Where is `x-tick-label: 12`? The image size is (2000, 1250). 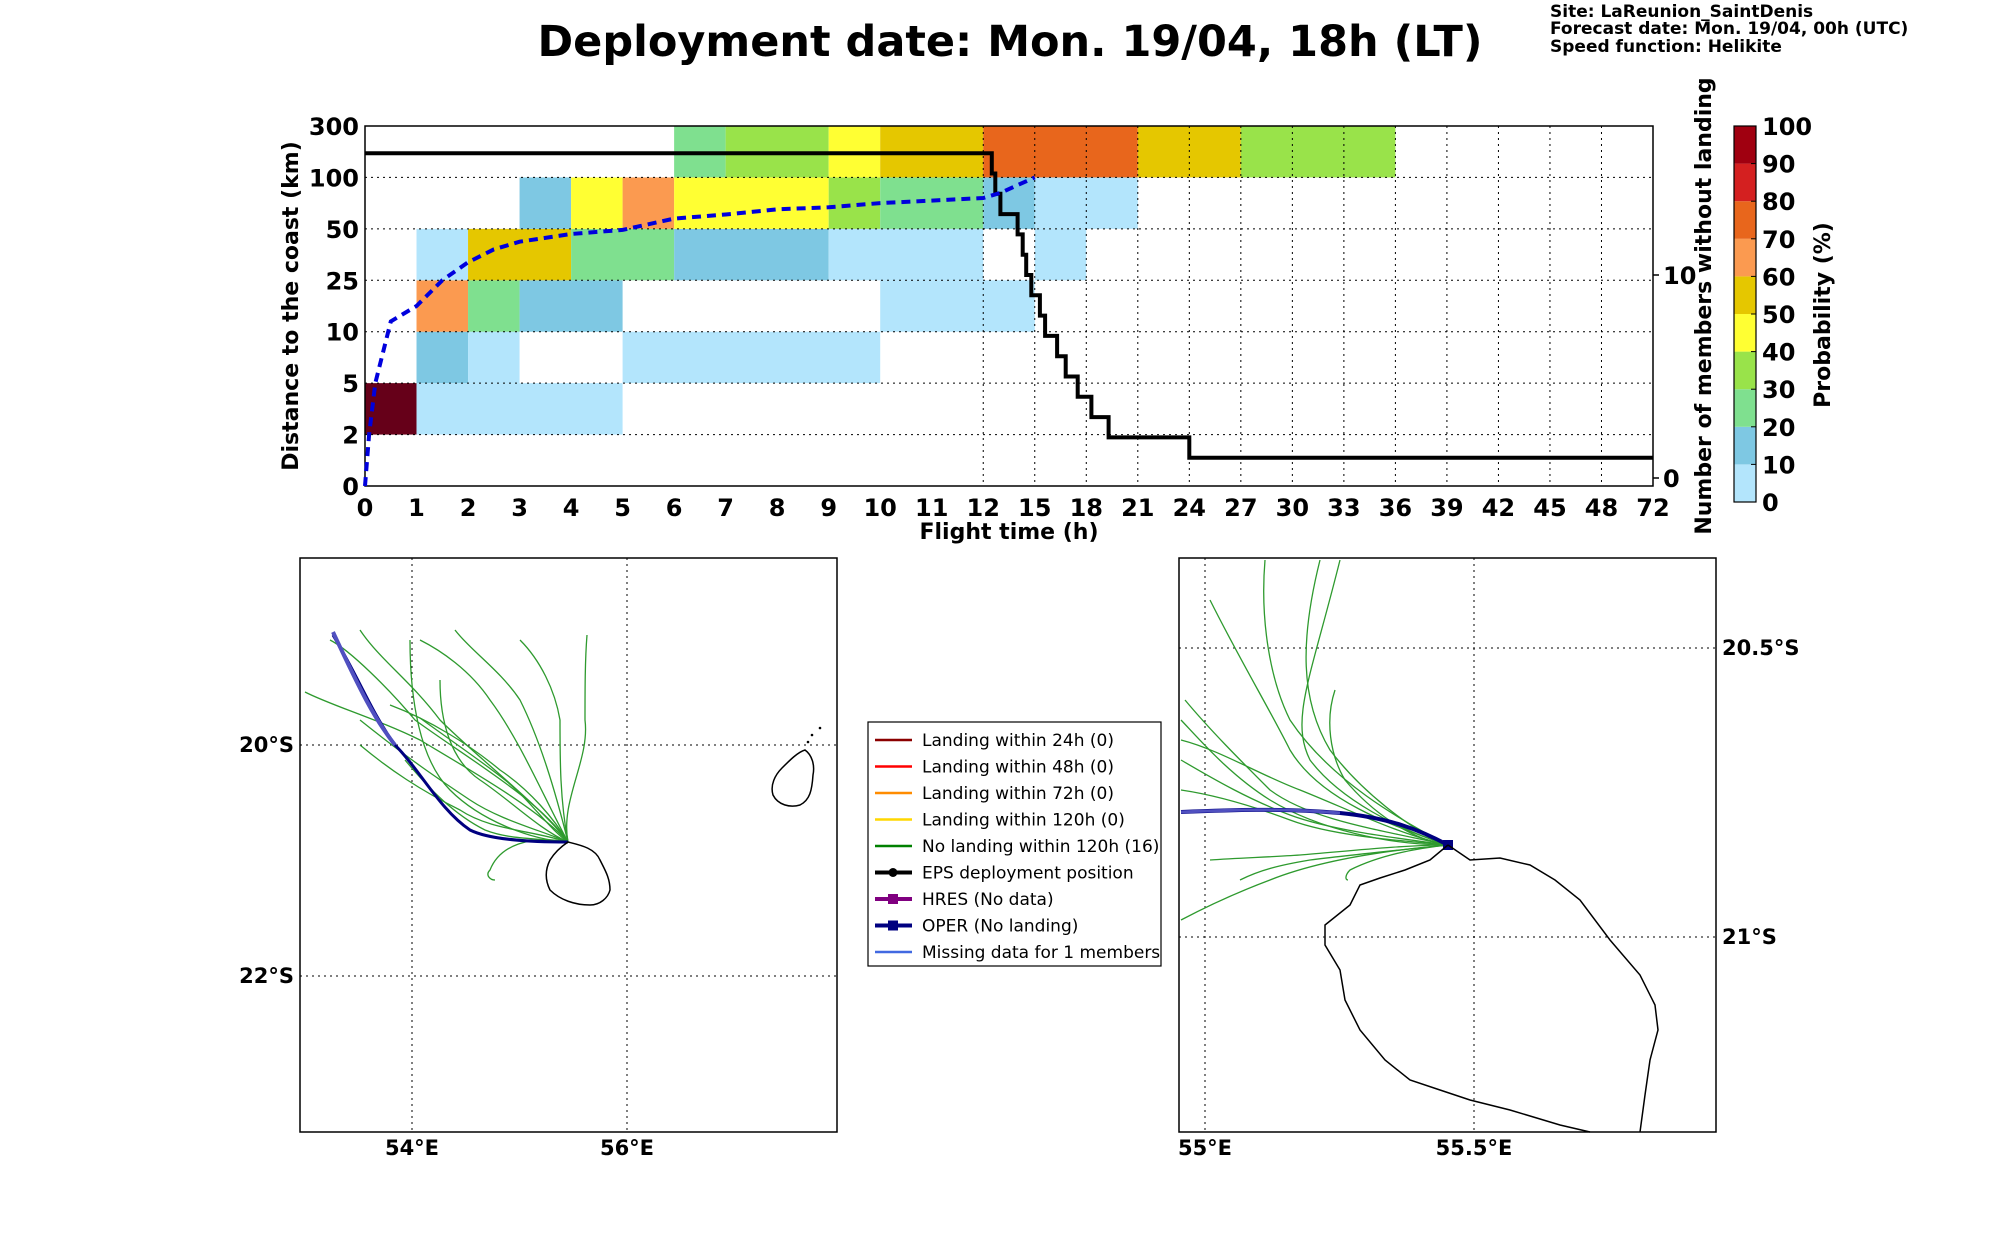 x-tick-label: 12 is located at coordinates (983, 508).